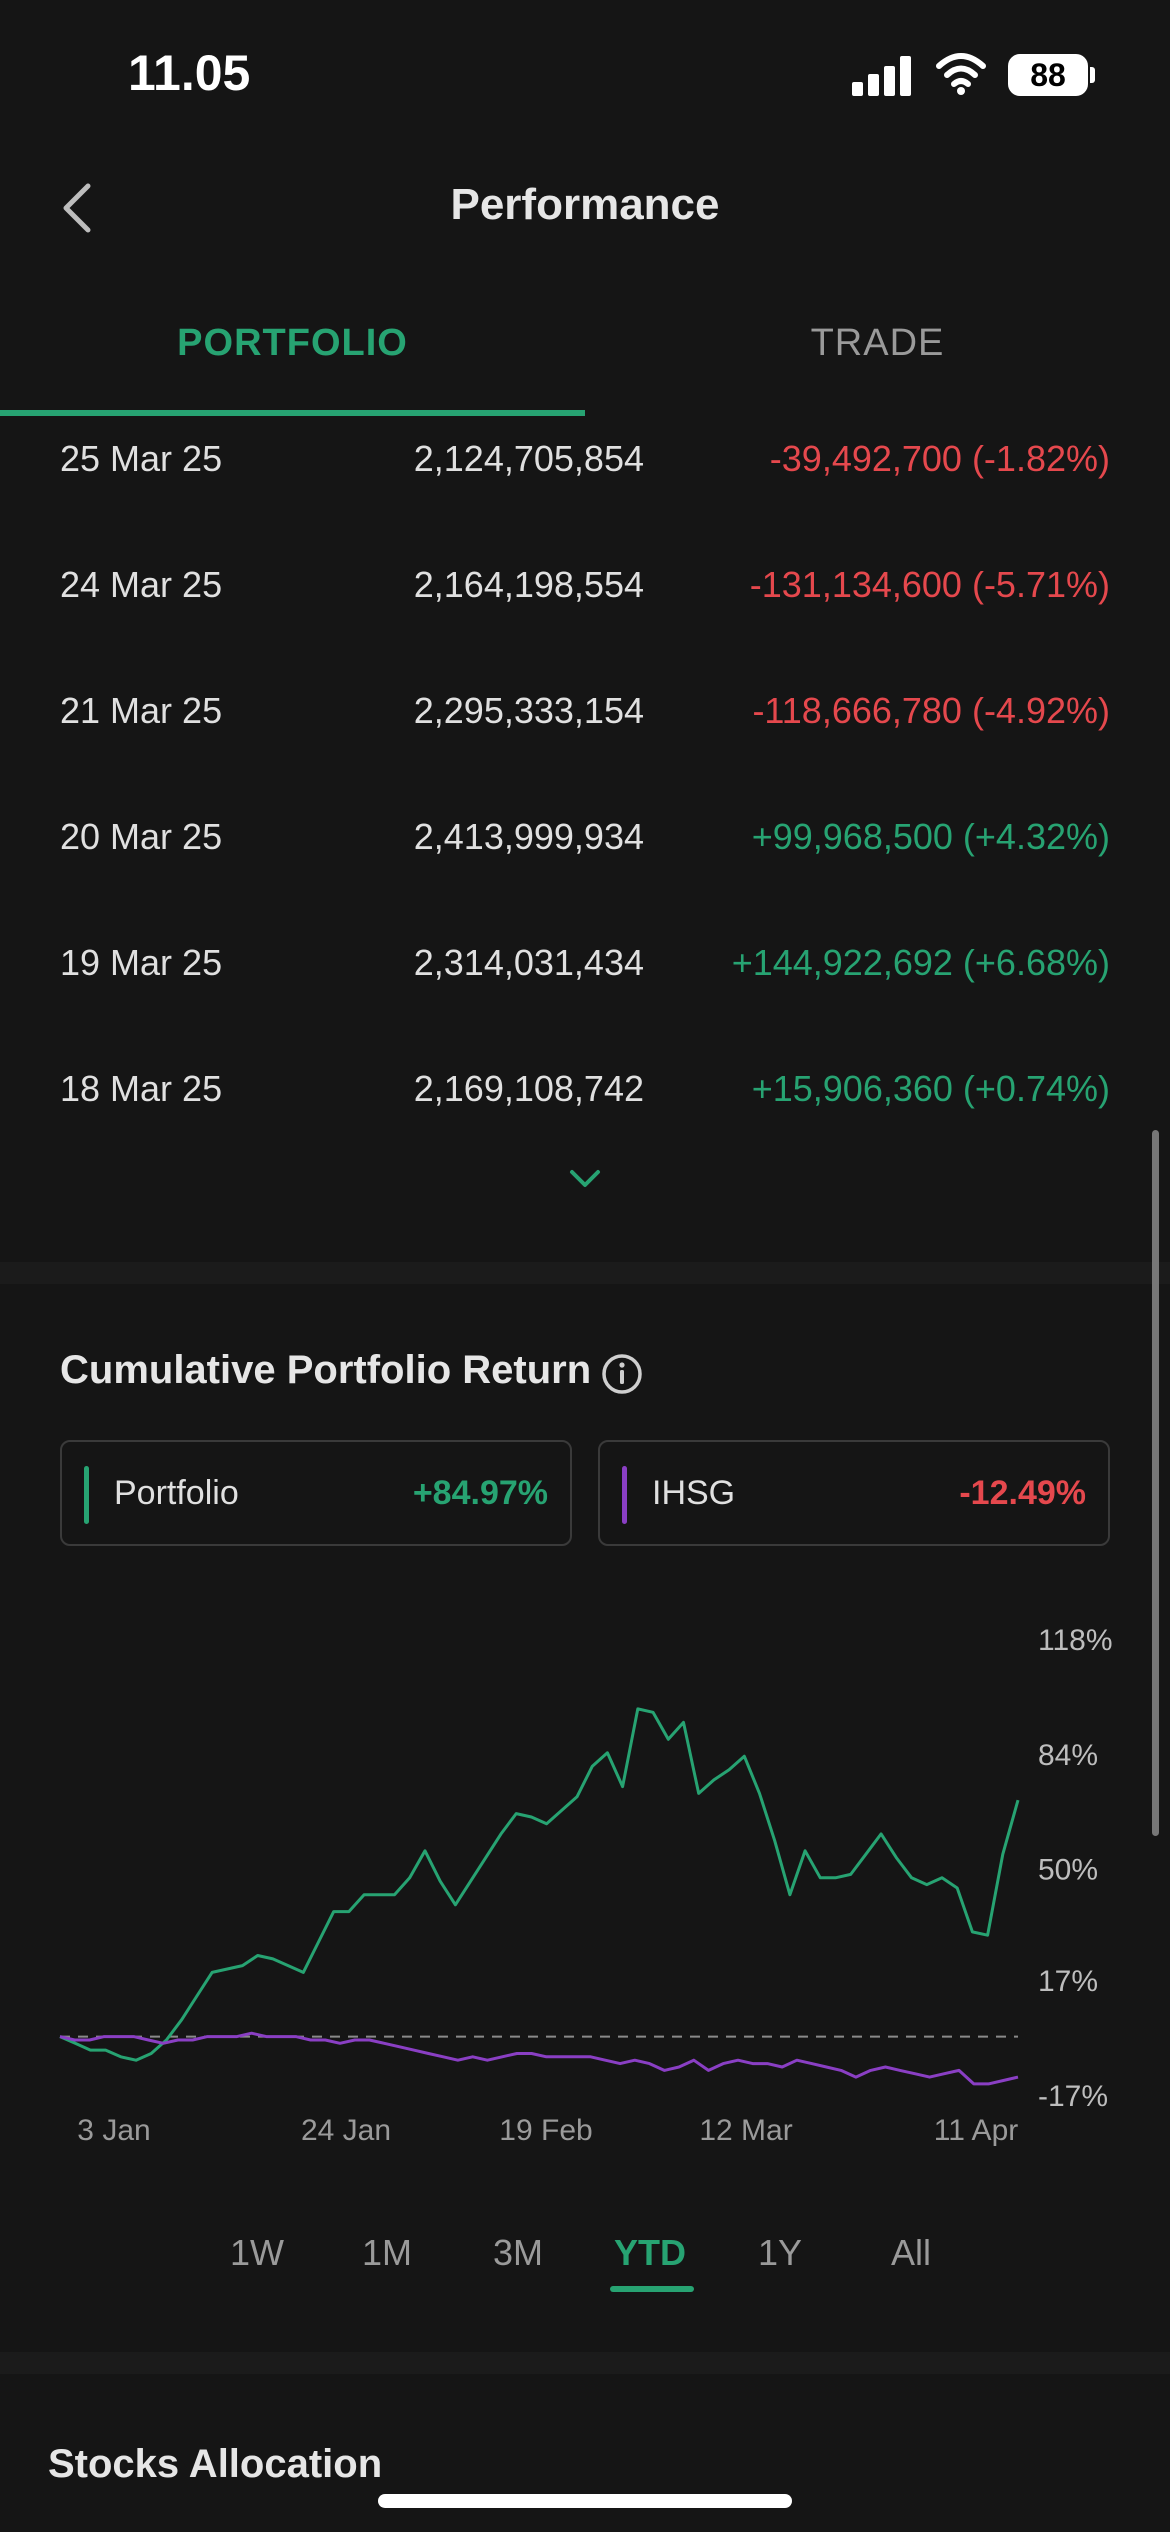  What do you see at coordinates (539, 2058) in the screenshot?
I see `series-line-ihsg` at bounding box center [539, 2058].